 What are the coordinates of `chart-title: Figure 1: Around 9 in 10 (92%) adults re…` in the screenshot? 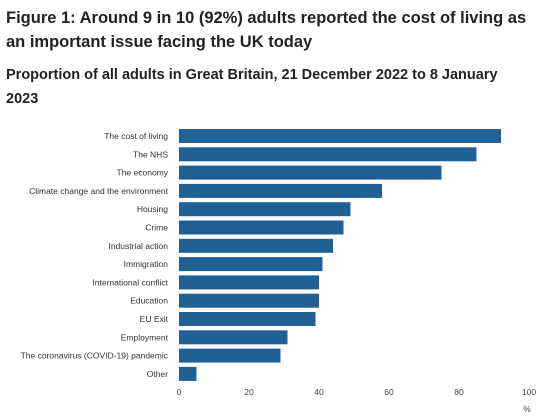 It's located at (266, 30).